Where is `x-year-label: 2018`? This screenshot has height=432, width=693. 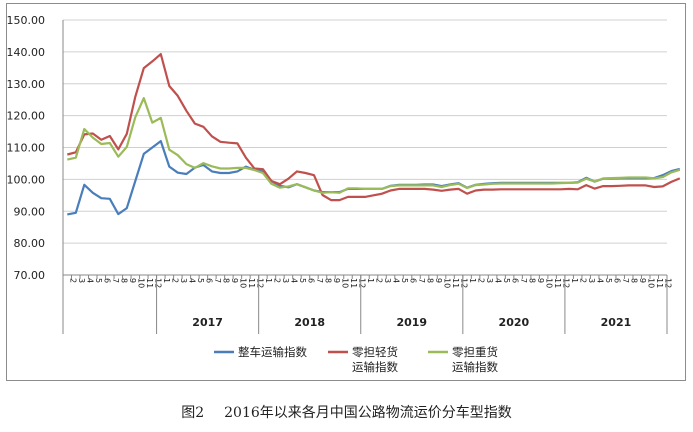 x-year-label: 2018 is located at coordinates (309, 322).